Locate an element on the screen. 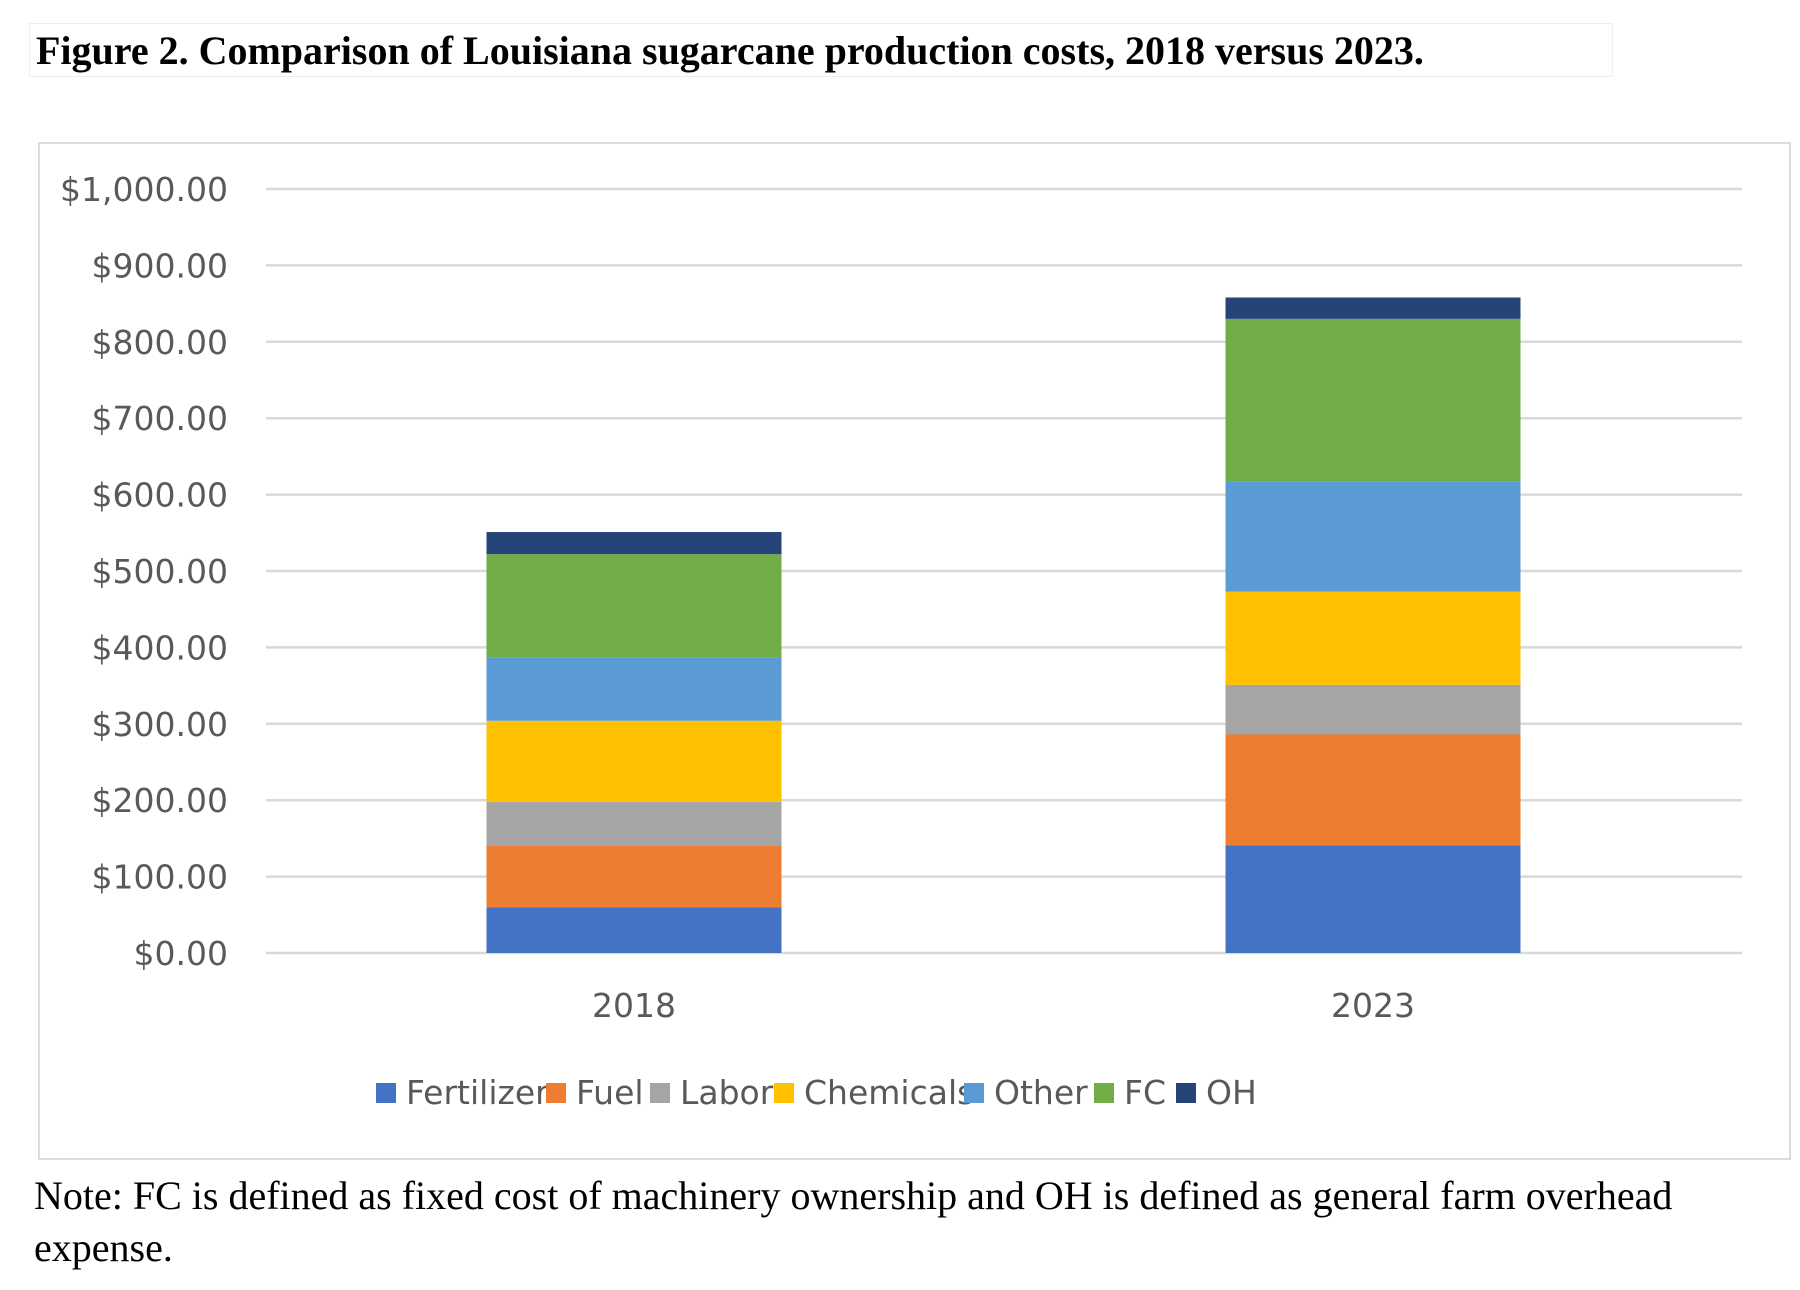 The height and width of the screenshot is (1290, 1800). legend-label: Labor is located at coordinates (727, 1092).